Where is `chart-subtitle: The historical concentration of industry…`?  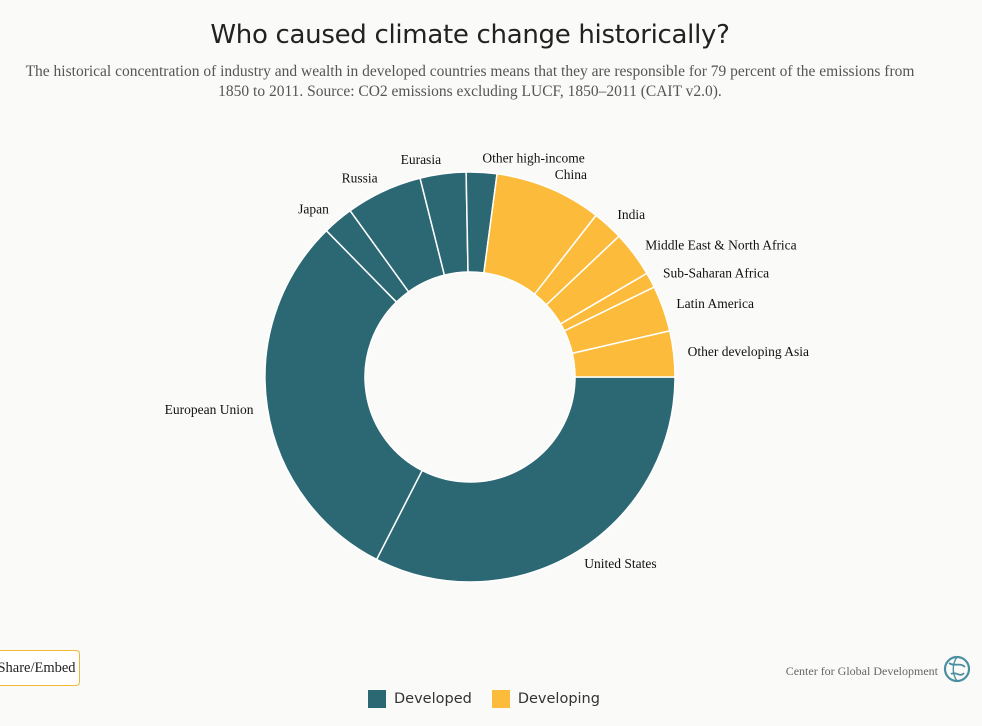 chart-subtitle: The historical concentration of industry… is located at coordinates (470, 81).